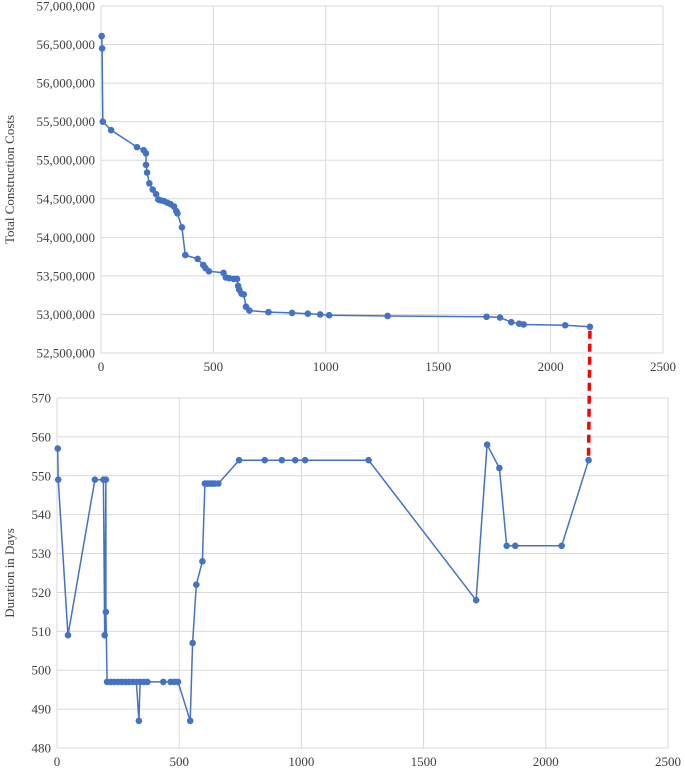 Image resolution: width=685 pixels, height=772 pixels. Describe the element at coordinates (551, 366) in the screenshot. I see `cost-x-tick-label: 2000` at that location.